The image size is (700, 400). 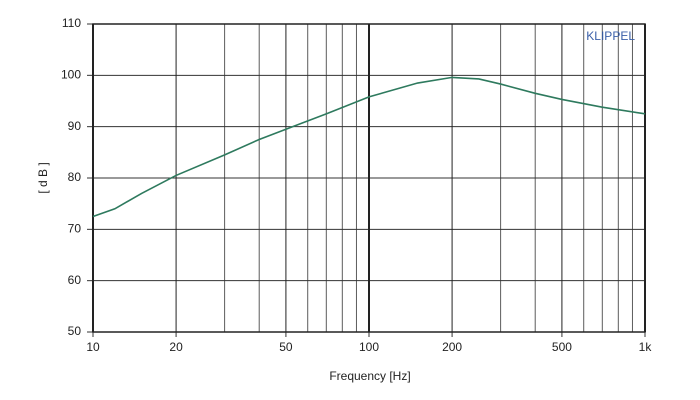 What do you see at coordinates (452, 347) in the screenshot?
I see `x-tick-label: 200` at bounding box center [452, 347].